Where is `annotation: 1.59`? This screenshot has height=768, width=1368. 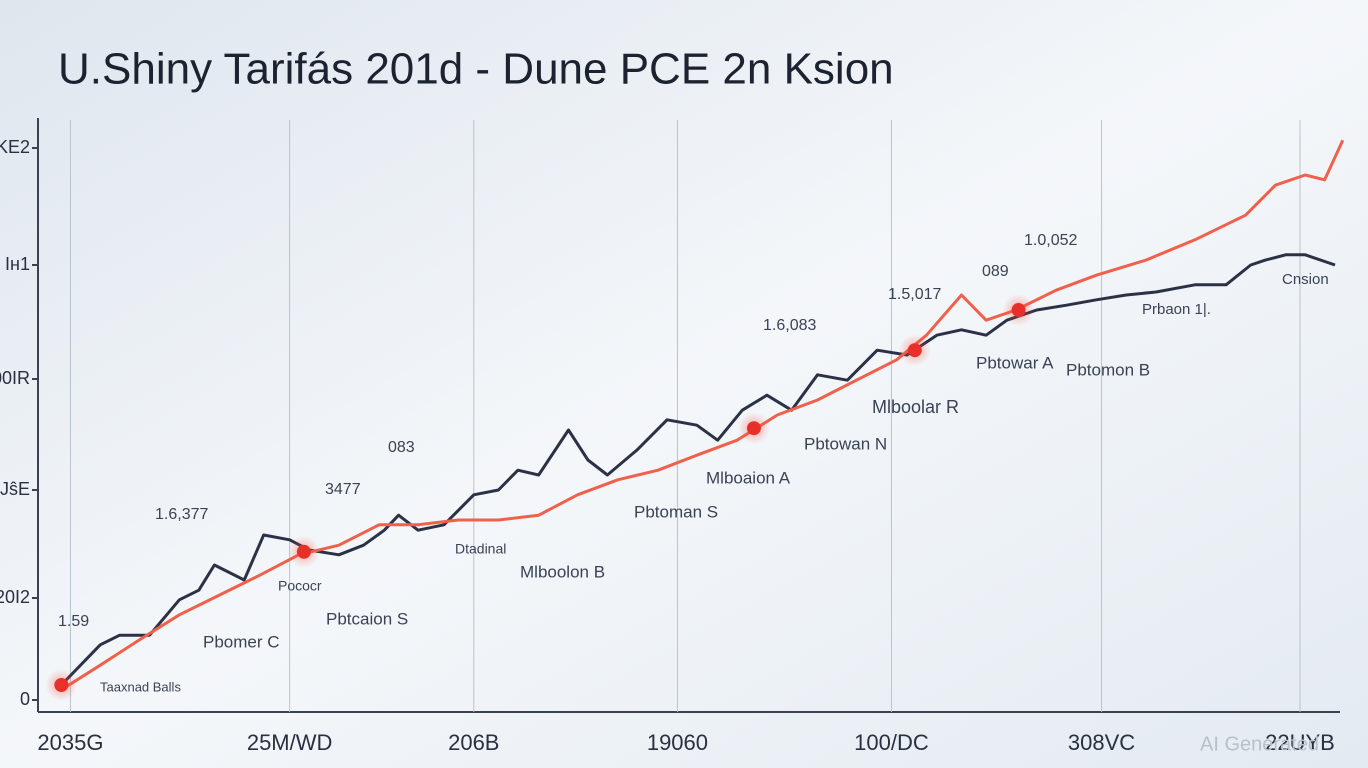 annotation: 1.59 is located at coordinates (73, 621).